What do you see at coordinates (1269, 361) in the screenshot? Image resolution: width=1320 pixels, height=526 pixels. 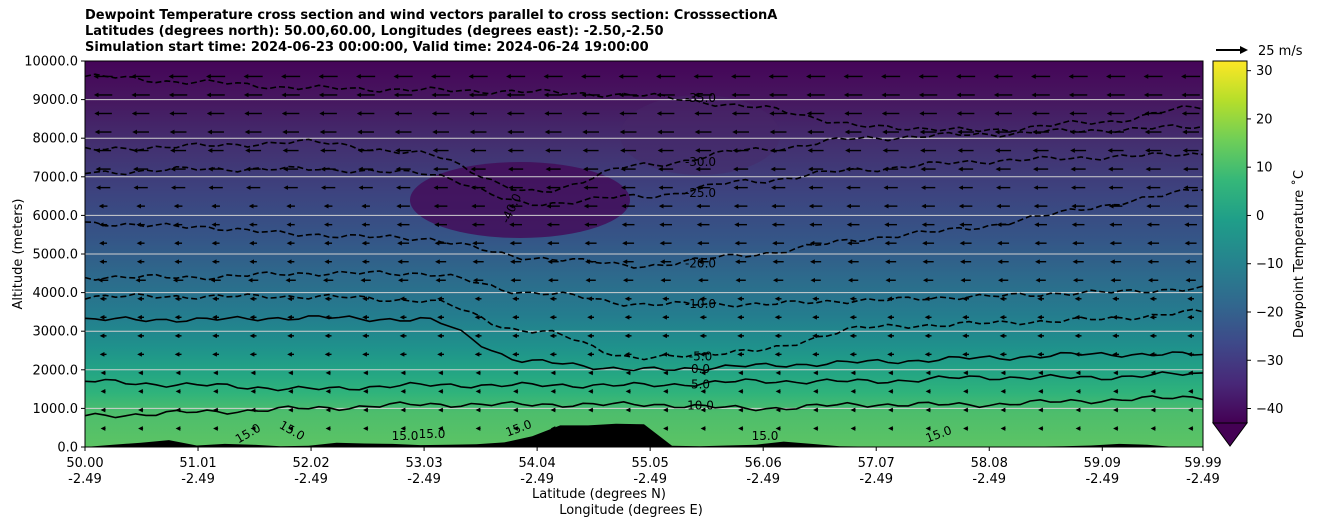 I see `colorbar-tick-label: −30` at bounding box center [1269, 361].